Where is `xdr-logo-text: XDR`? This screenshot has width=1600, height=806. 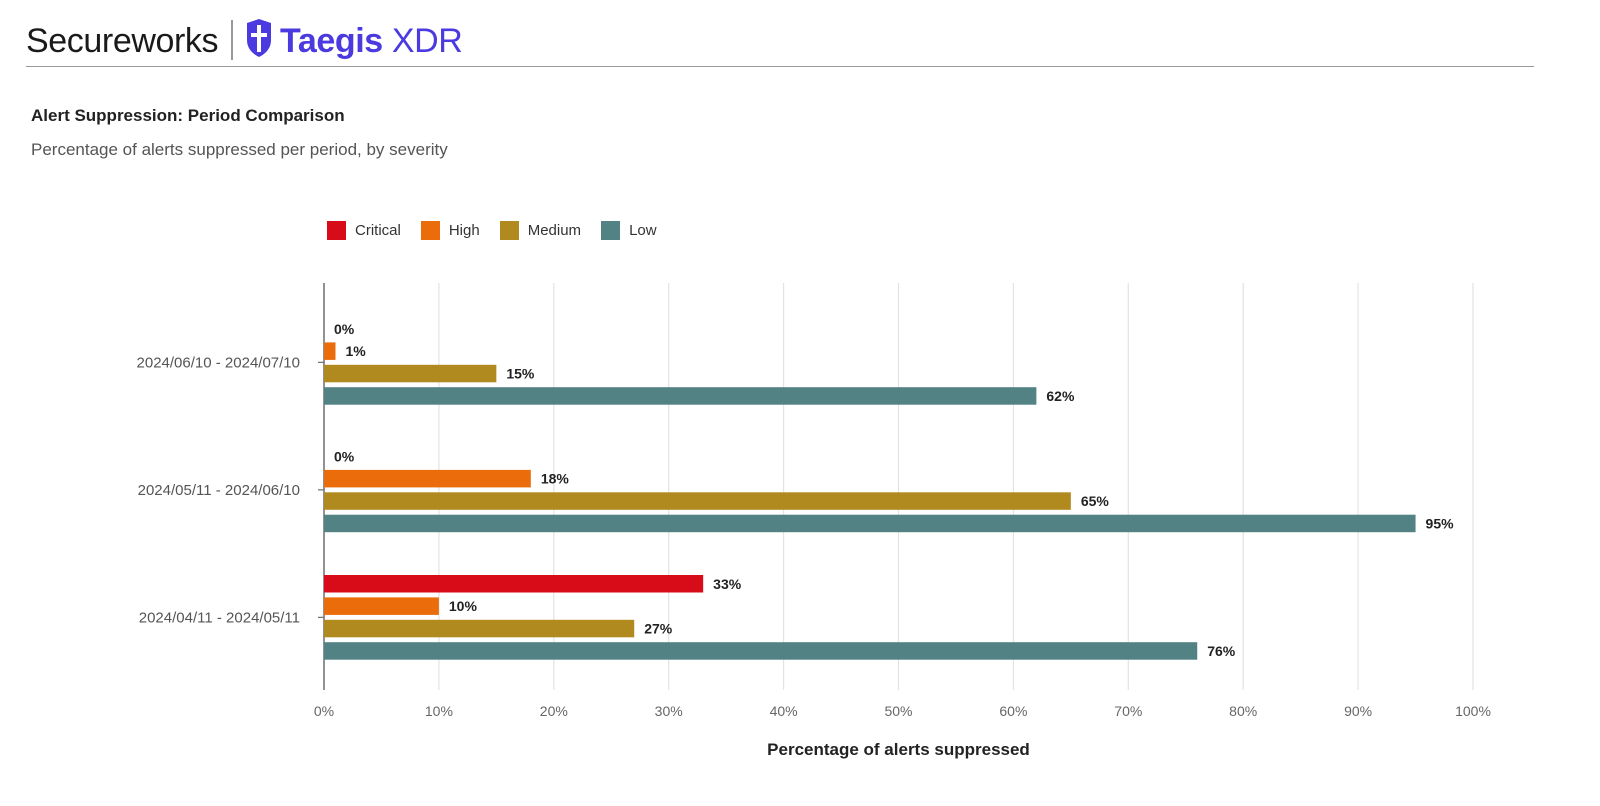 xdr-logo-text: XDR is located at coordinates (427, 41).